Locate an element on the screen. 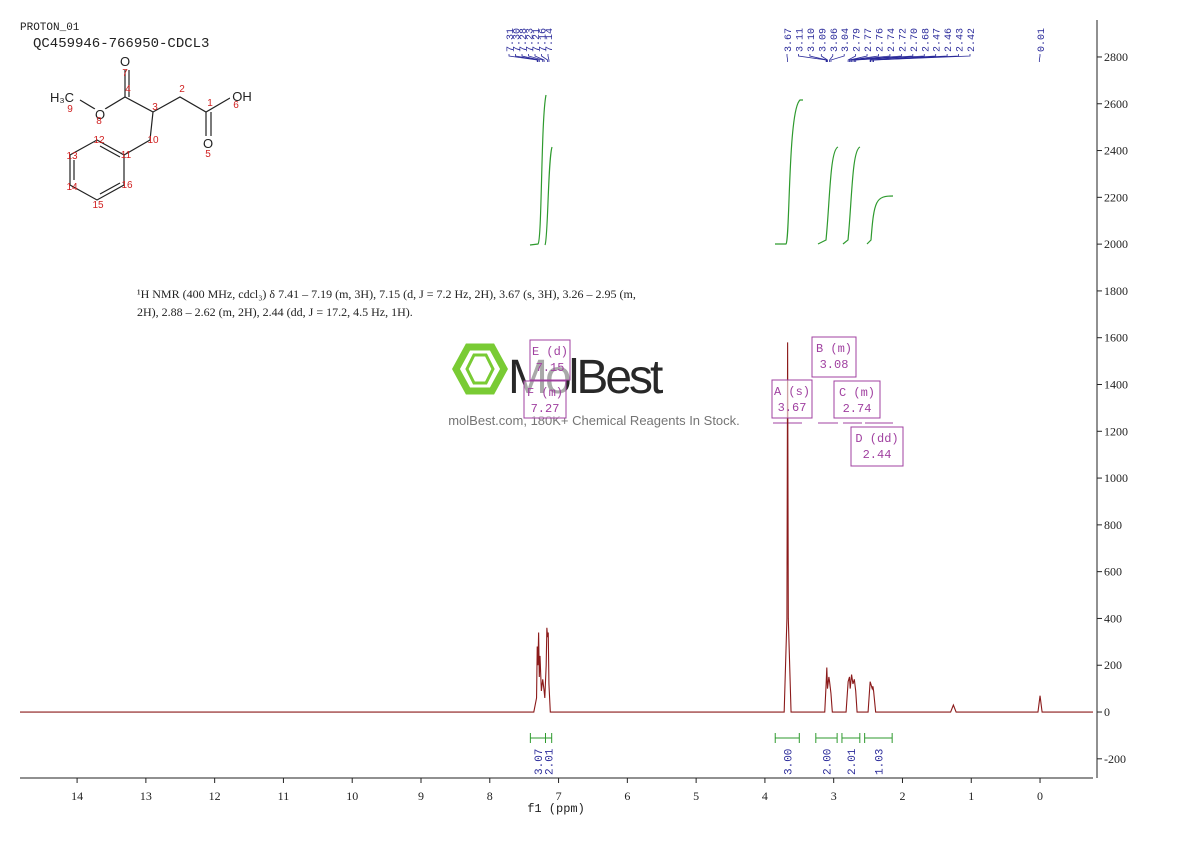 The height and width of the screenshot is (841, 1190). atom-number: 13 is located at coordinates (72, 156).